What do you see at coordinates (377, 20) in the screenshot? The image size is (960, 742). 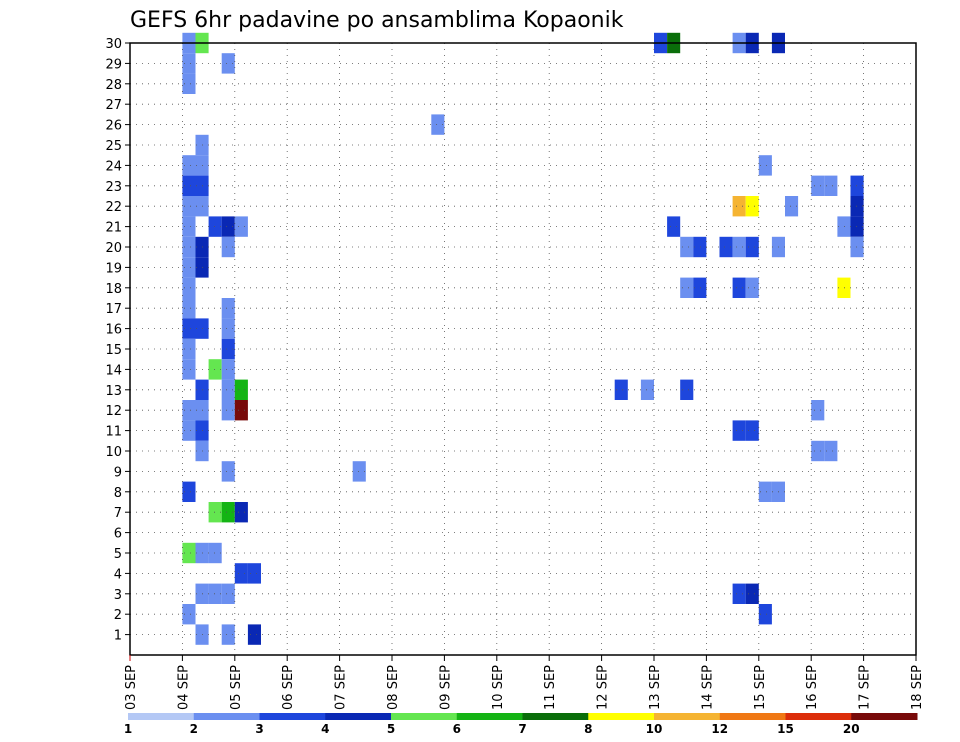 I see `chart-title: GEFS 6hr padavine po ansamblima Kopaonik` at bounding box center [377, 20].